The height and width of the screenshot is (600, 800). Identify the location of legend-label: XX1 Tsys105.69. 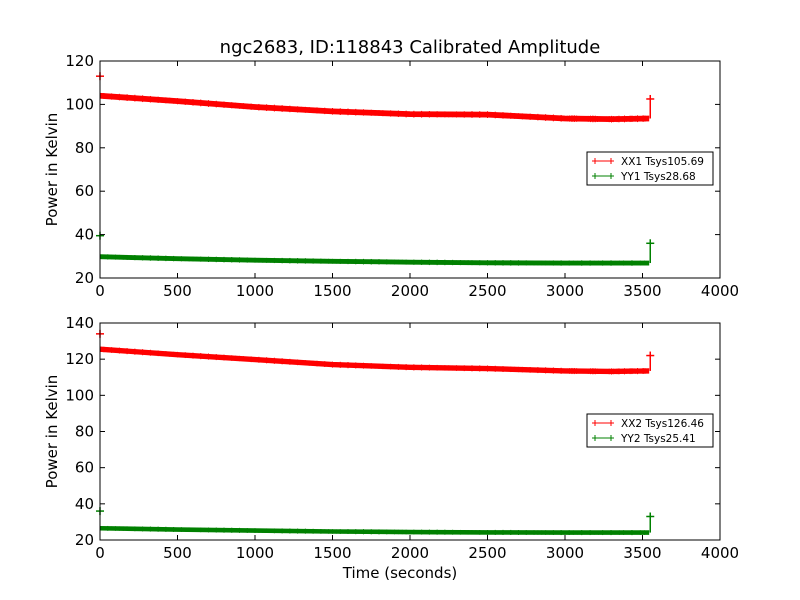
(662, 162).